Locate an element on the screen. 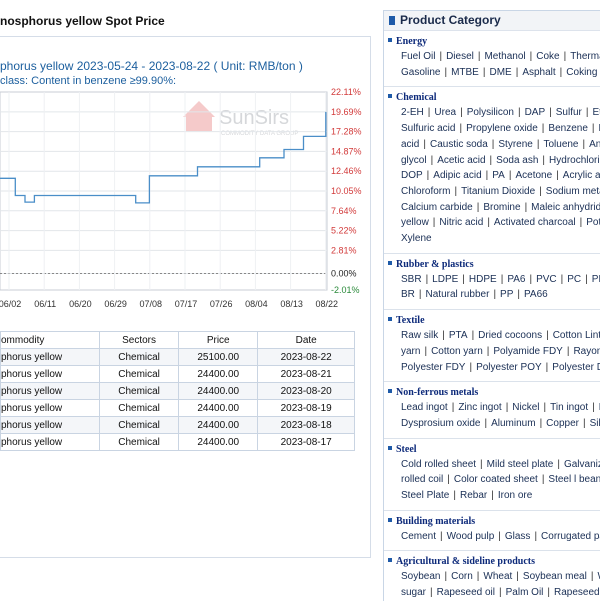  section-title: Agricultural & sideline products is located at coordinates (492, 562).